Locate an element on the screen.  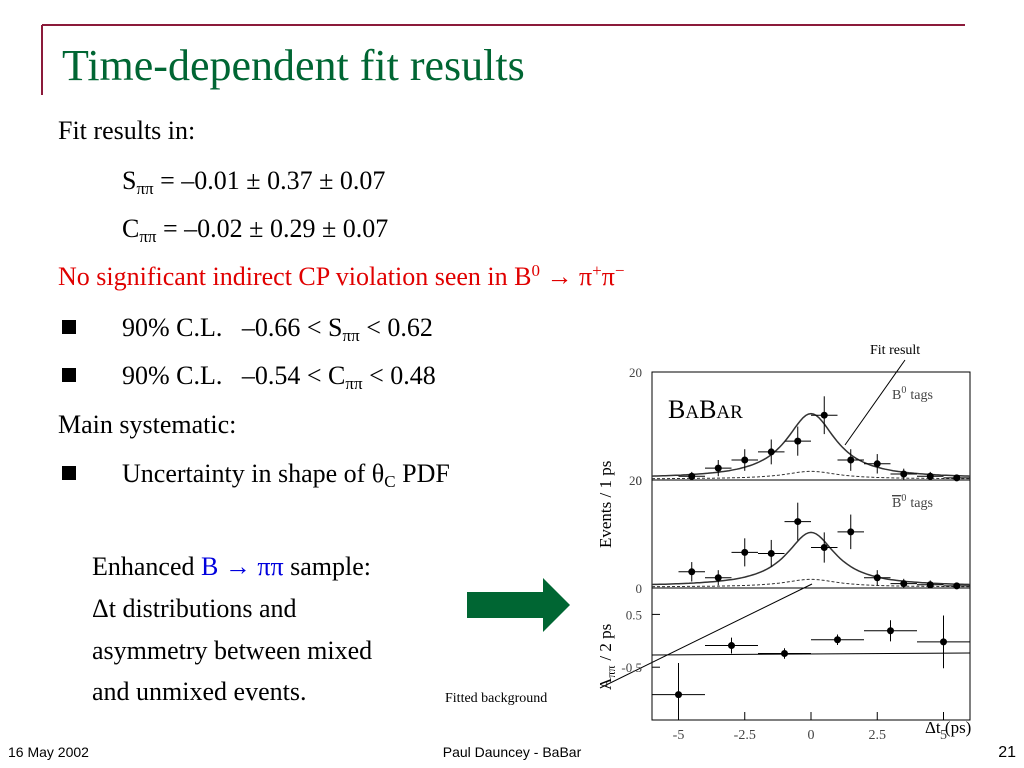
x-tick-label: 0 is located at coordinates (811, 735).